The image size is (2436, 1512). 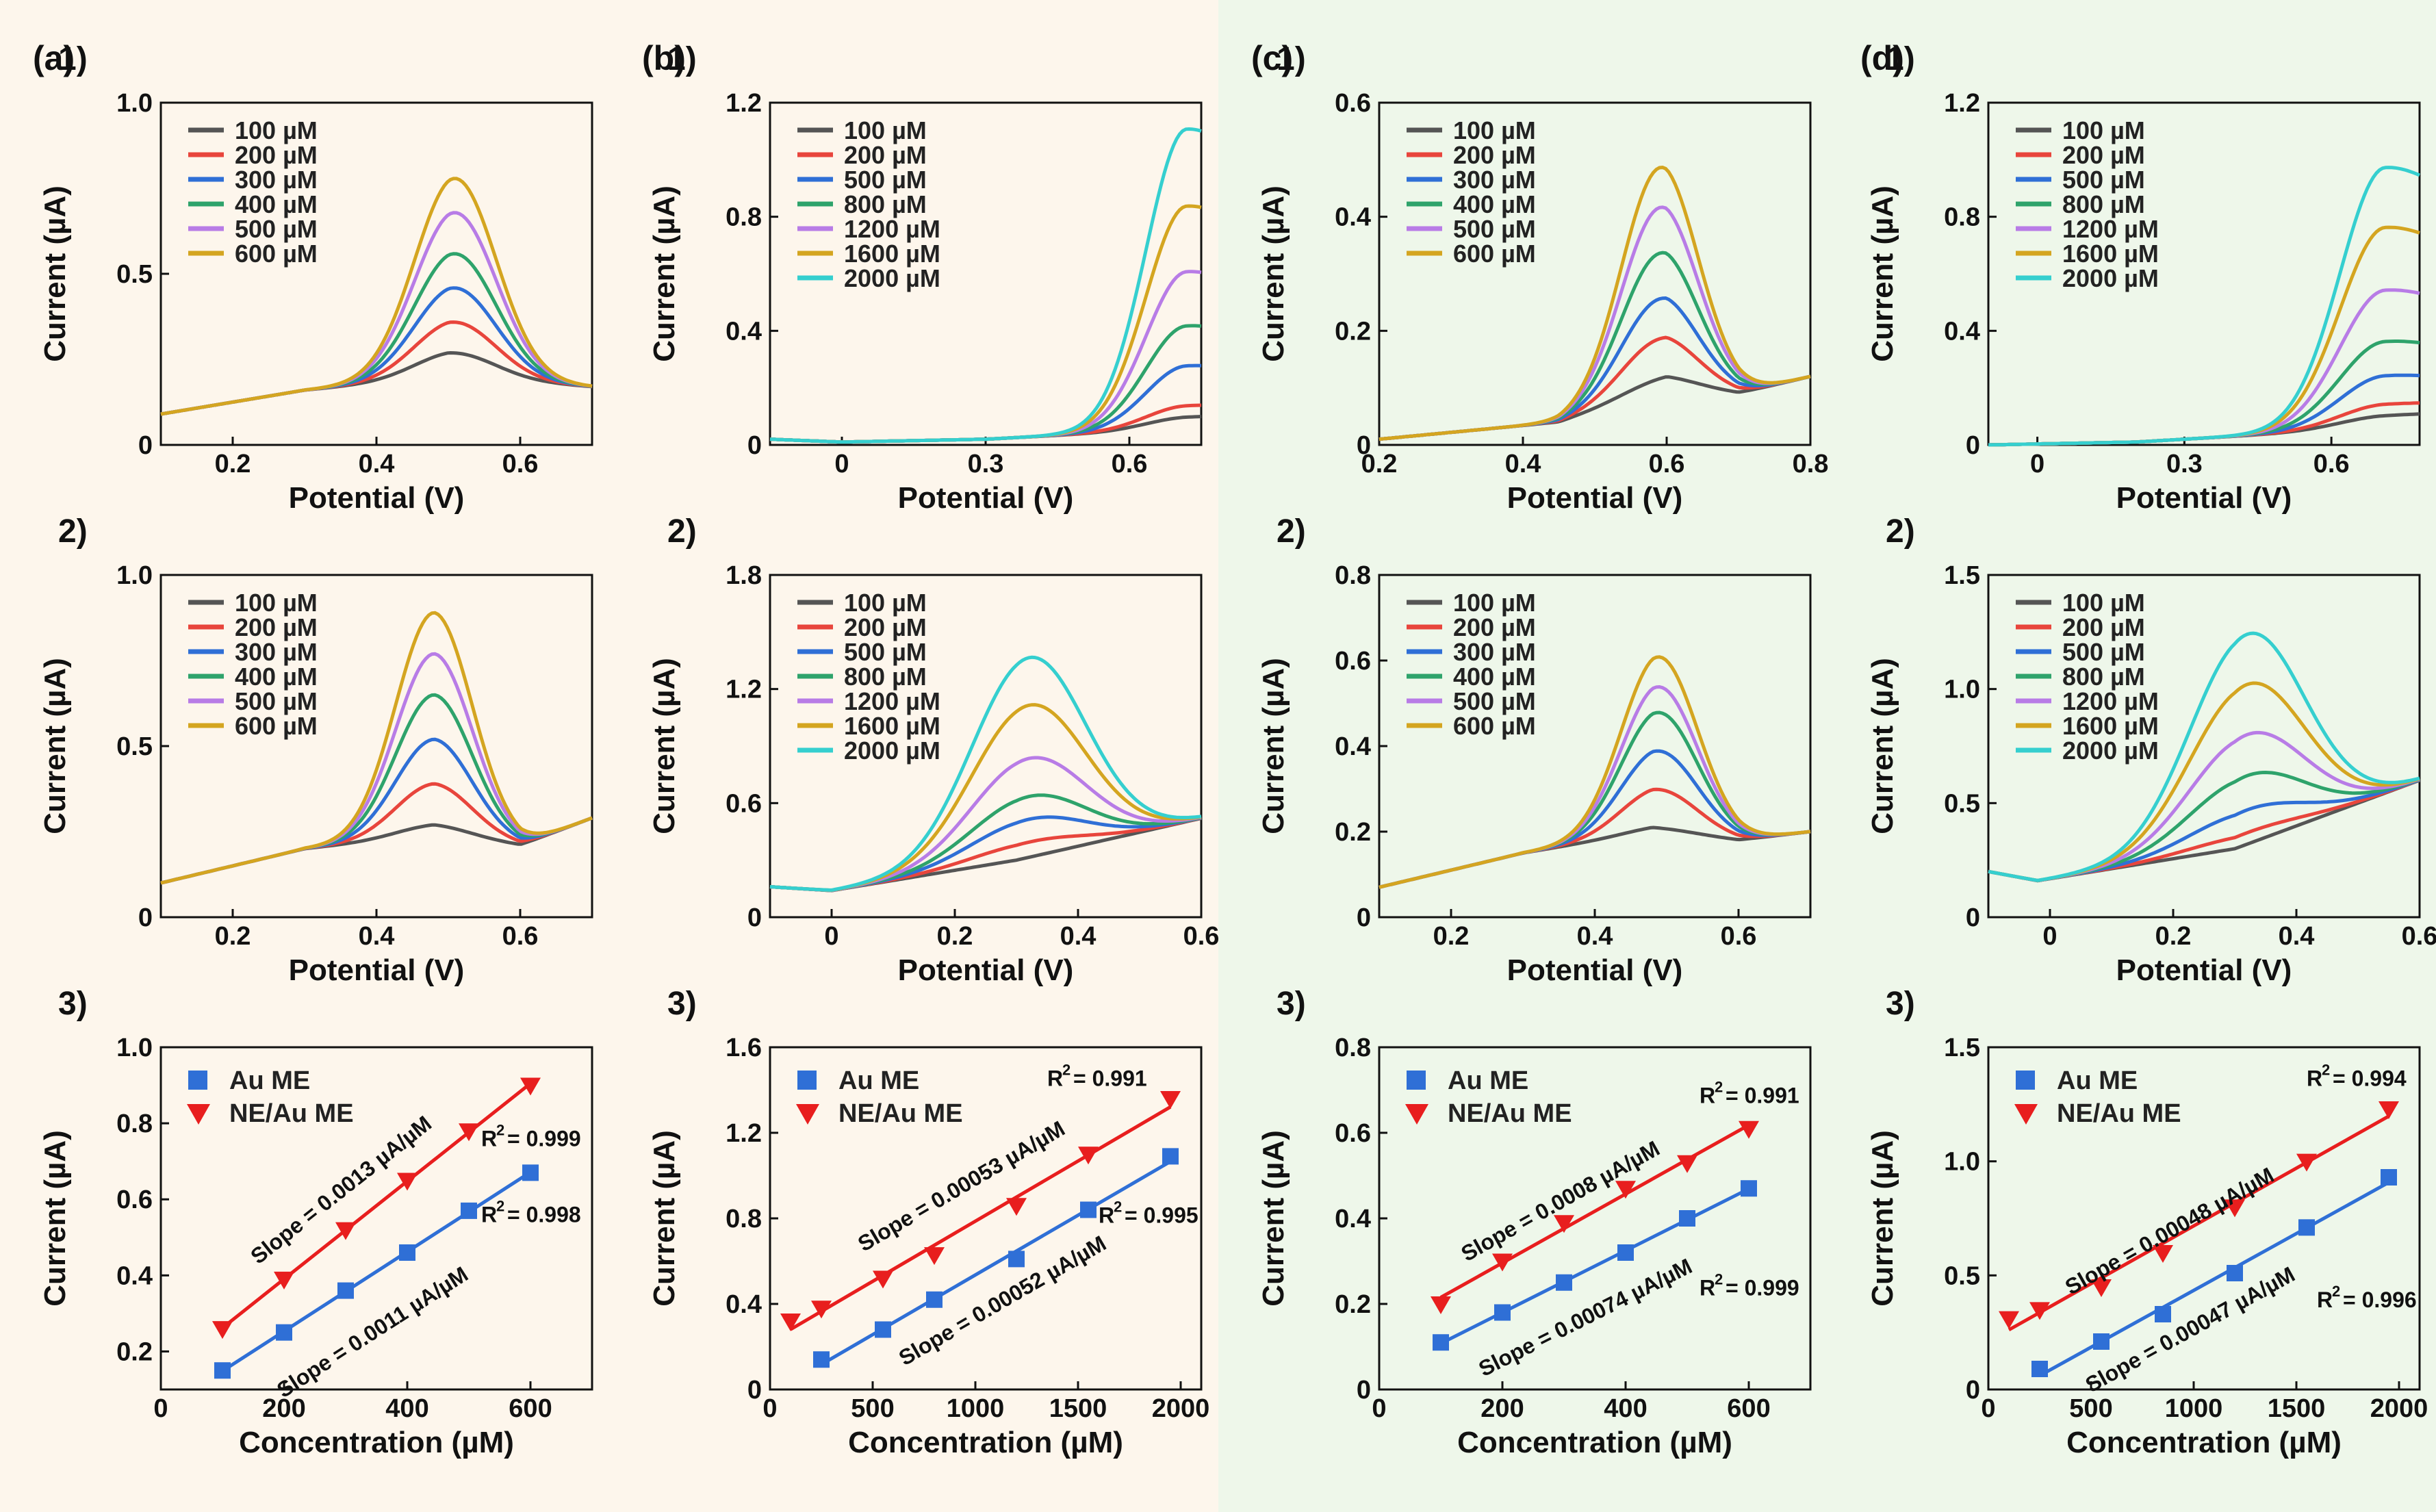 I want to click on x-tick-label: 500, so click(x=873, y=1408).